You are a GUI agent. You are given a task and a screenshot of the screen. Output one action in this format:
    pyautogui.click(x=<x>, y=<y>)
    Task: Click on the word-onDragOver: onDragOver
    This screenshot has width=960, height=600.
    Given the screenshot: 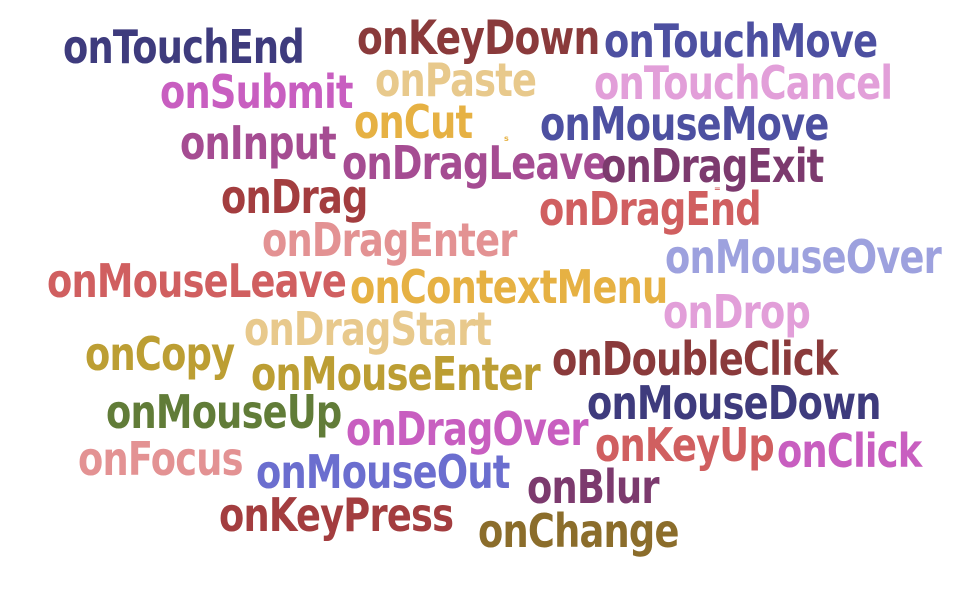 What is the action you would take?
    pyautogui.click(x=467, y=429)
    